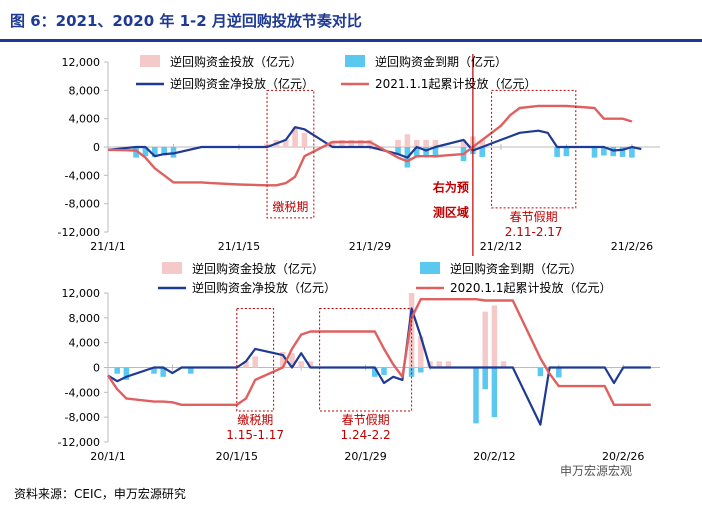  I want to click on x-tick-label: 21/2/26, so click(632, 246).